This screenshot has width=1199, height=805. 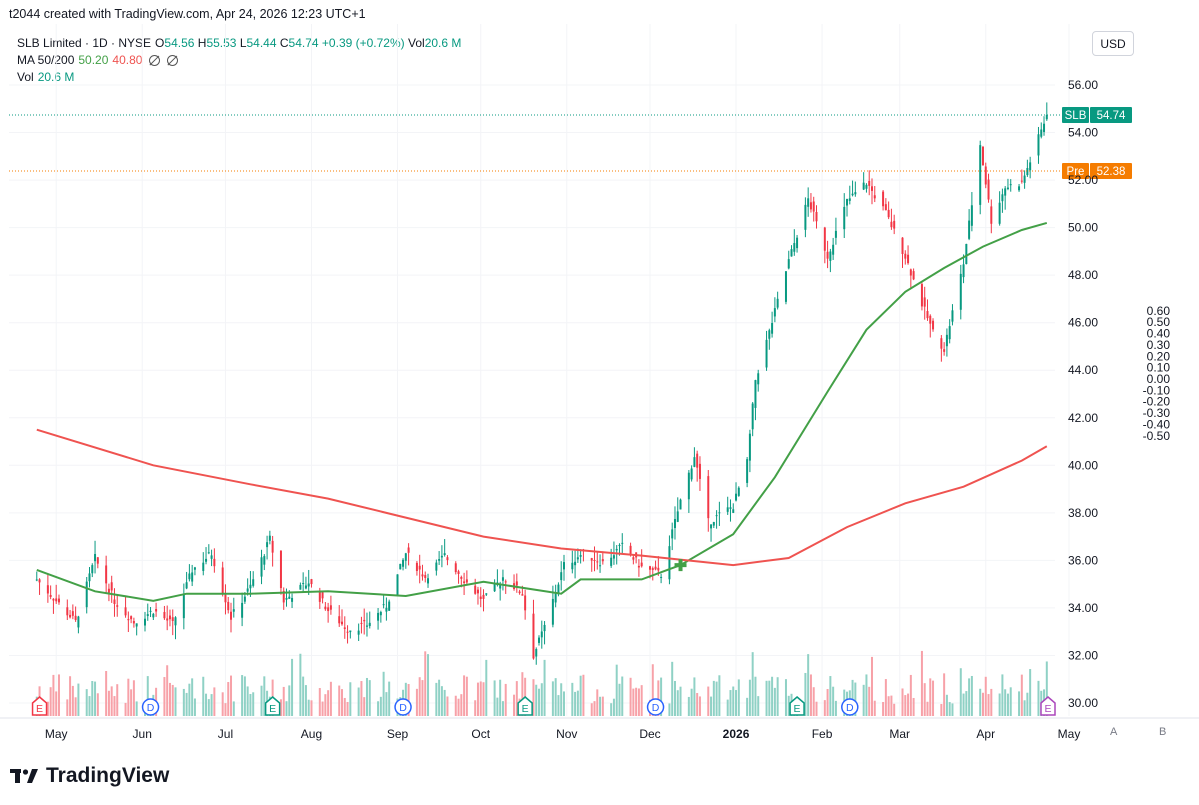 I want to click on legend-ma50-value: 50.20, so click(x=93, y=60).